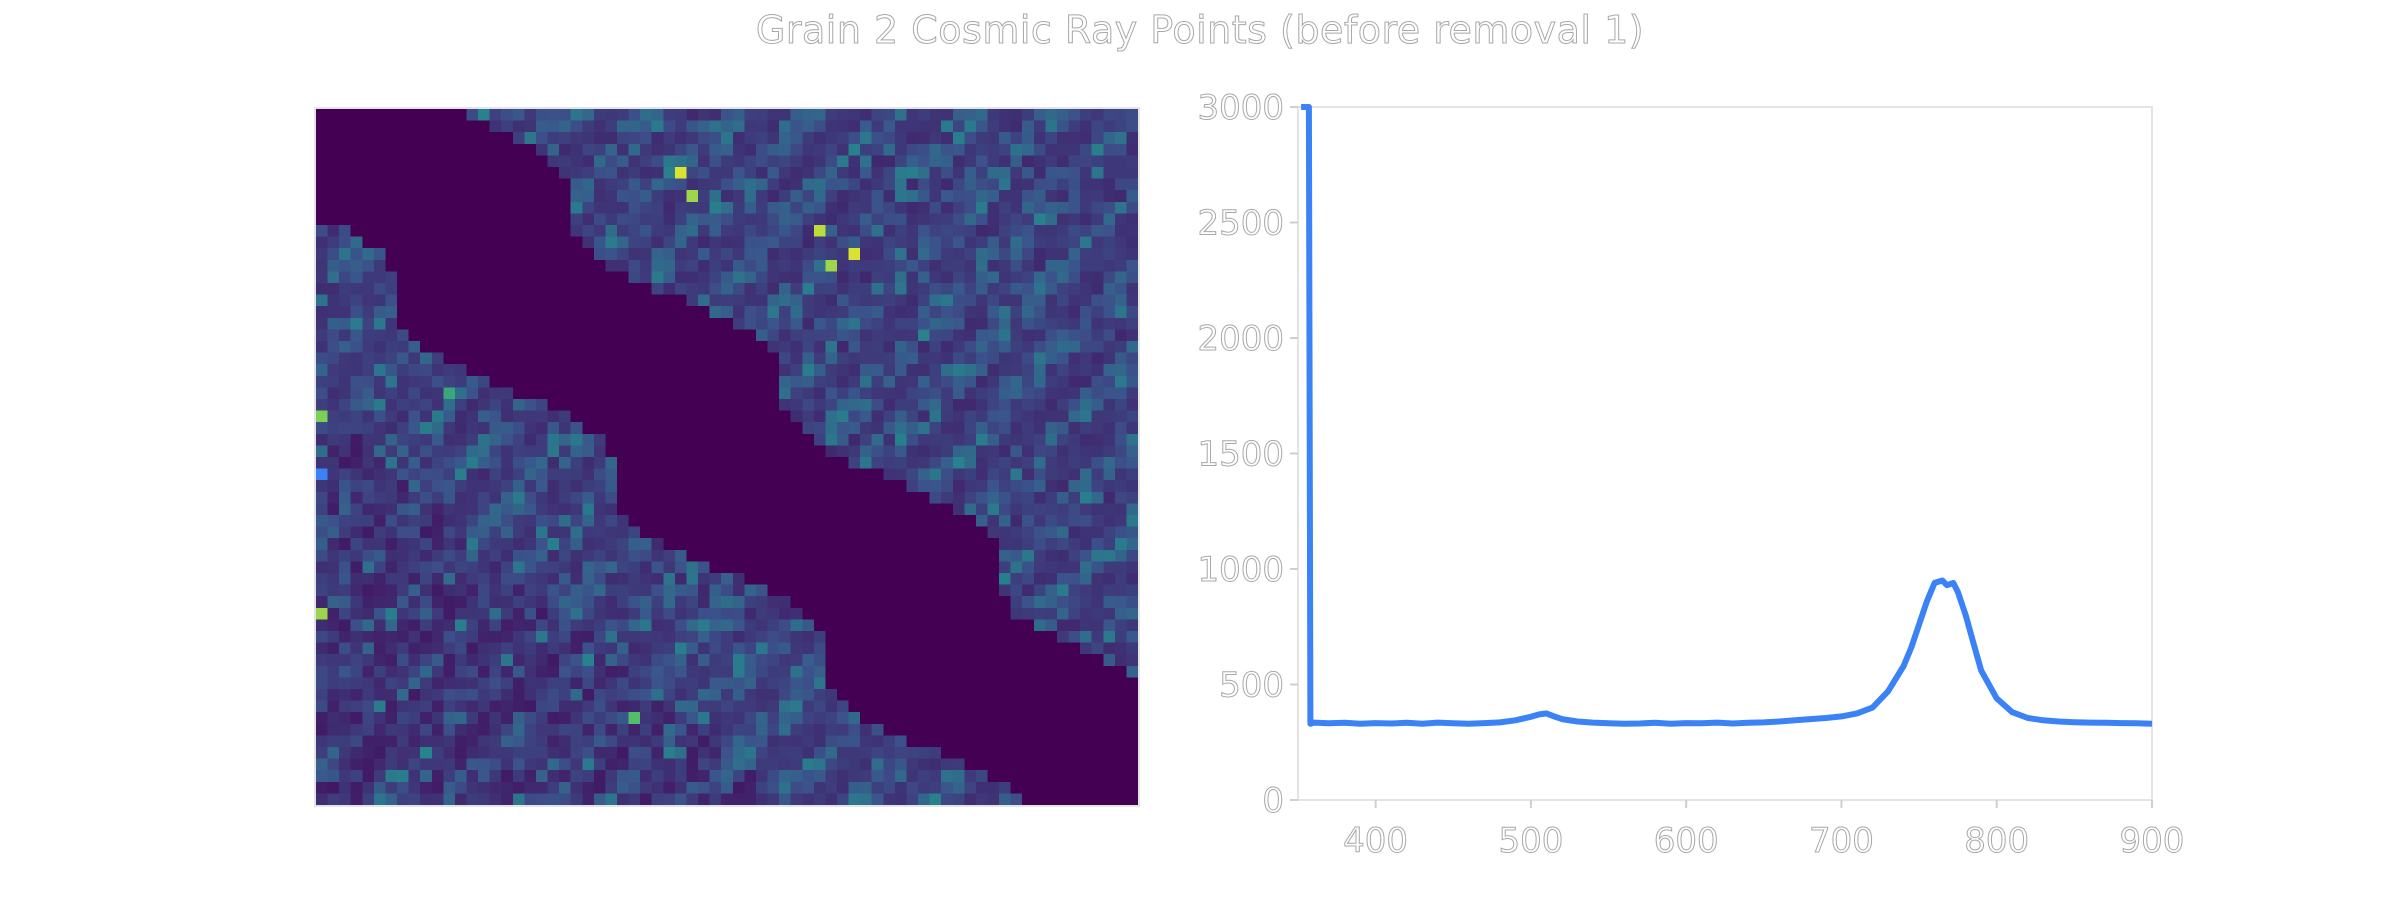 The width and height of the screenshot is (2400, 900). What do you see at coordinates (1251, 686) in the screenshot?
I see `y-tick-label-1: 500` at bounding box center [1251, 686].